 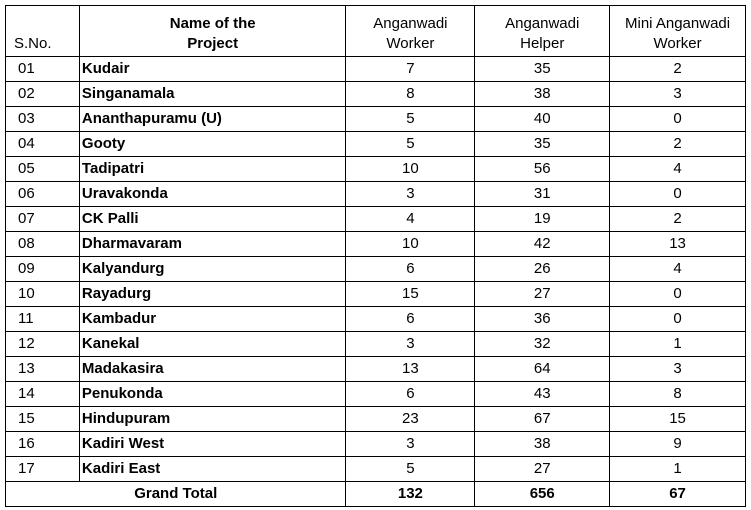 What do you see at coordinates (42, 69) in the screenshot?
I see `serial-number: 01` at bounding box center [42, 69].